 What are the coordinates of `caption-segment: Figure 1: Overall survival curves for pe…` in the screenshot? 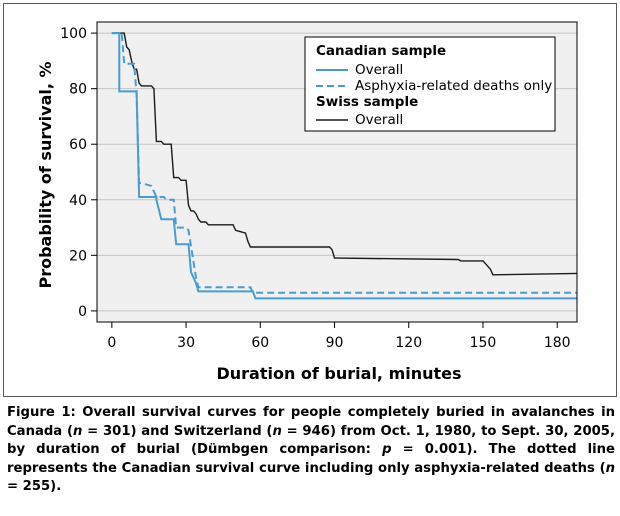 It's located at (311, 422).